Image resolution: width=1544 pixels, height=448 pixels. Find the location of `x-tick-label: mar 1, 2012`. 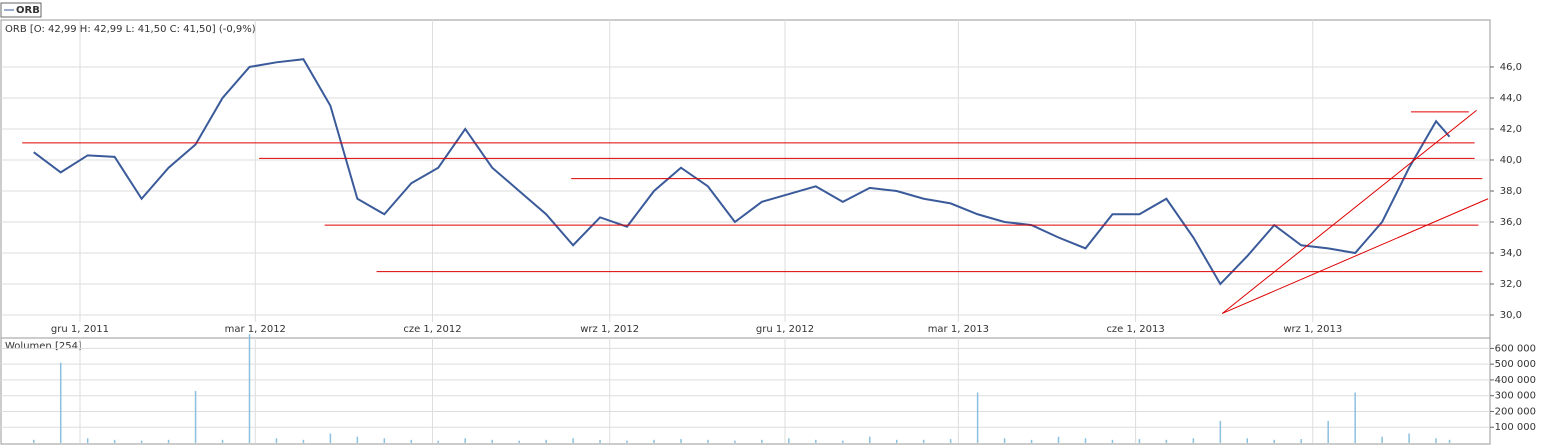

x-tick-label: mar 1, 2012 is located at coordinates (255, 329).